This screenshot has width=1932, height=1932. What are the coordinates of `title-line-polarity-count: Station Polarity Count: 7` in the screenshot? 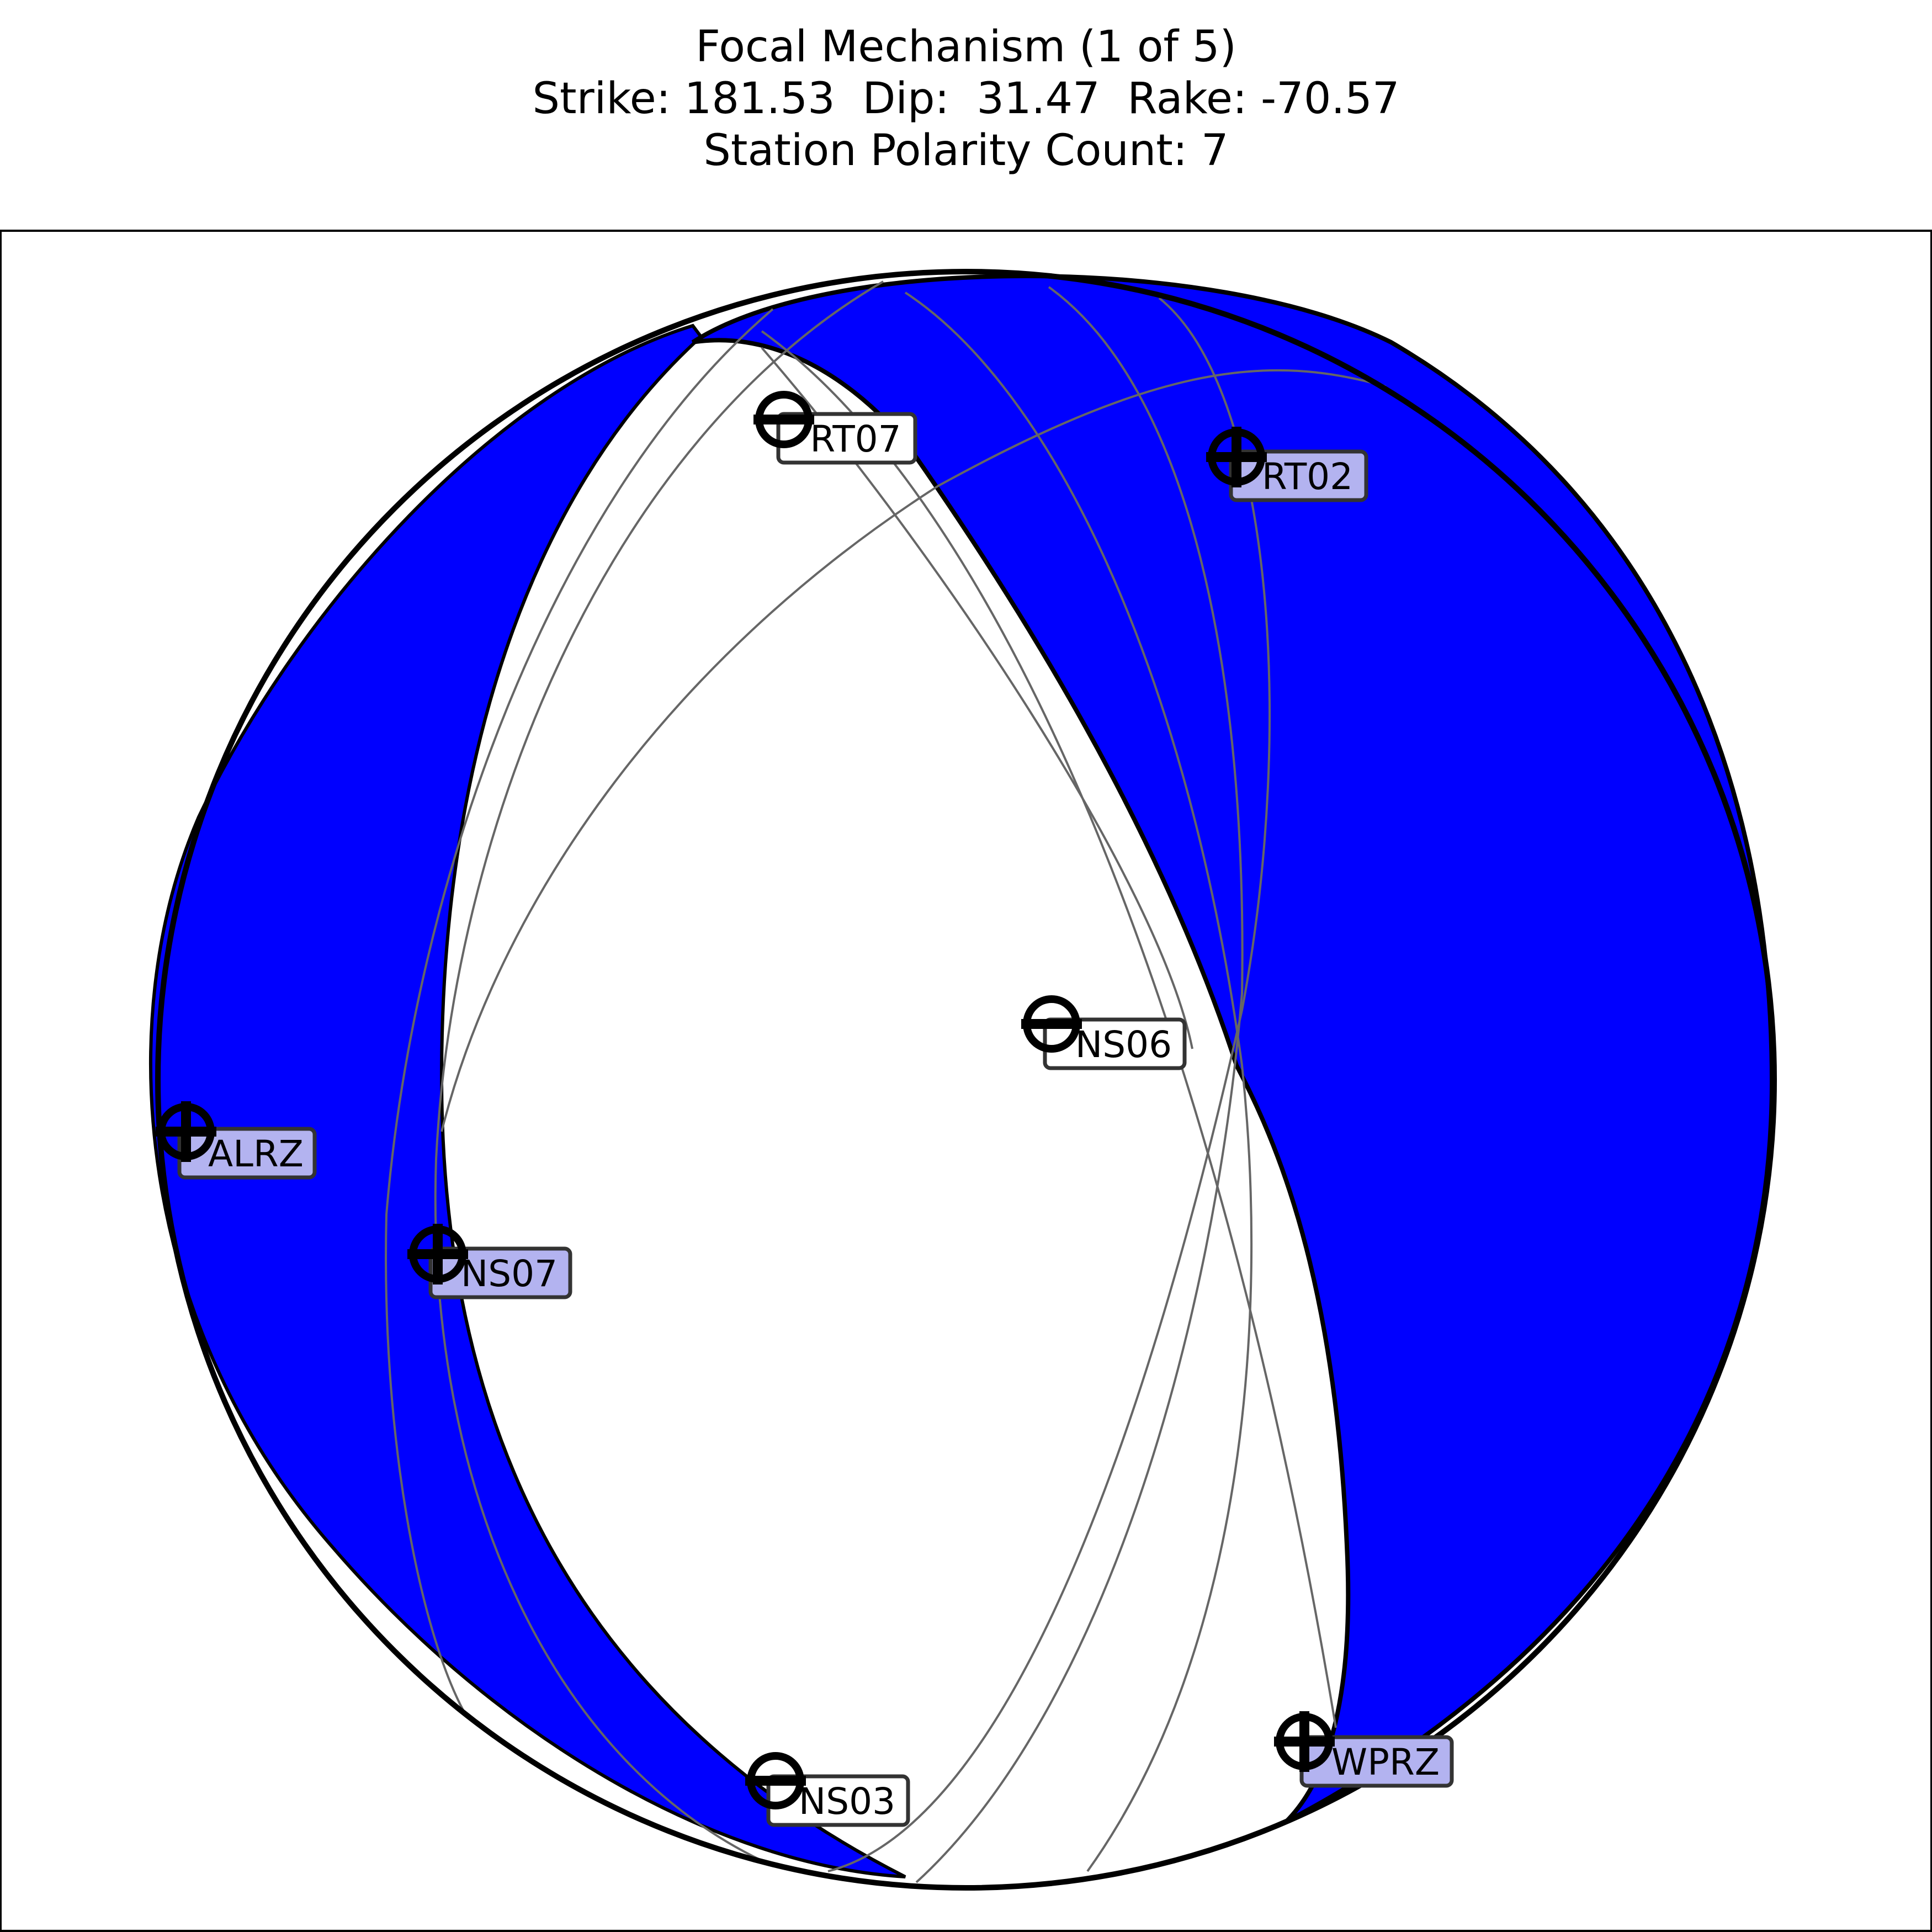 It's located at (966, 151).